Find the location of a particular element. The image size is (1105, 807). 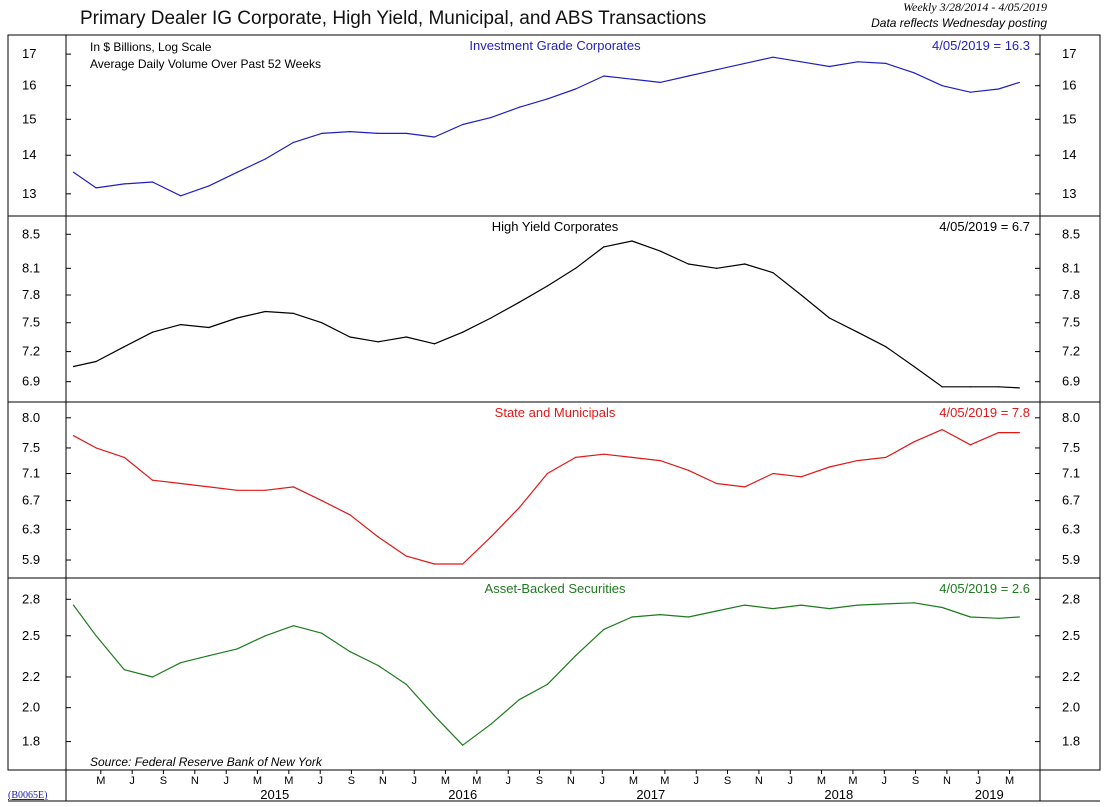

chart-code-link: (B0065E) is located at coordinates (28, 795).